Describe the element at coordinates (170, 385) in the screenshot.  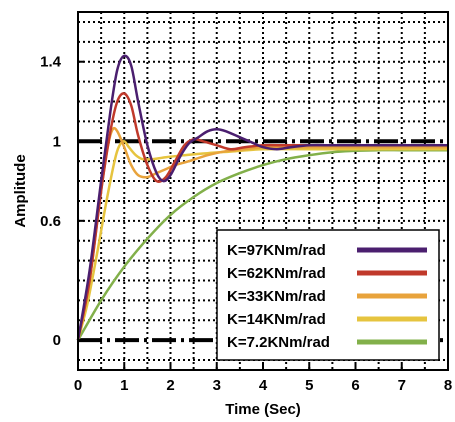
I see `x-tick-label: 2` at that location.